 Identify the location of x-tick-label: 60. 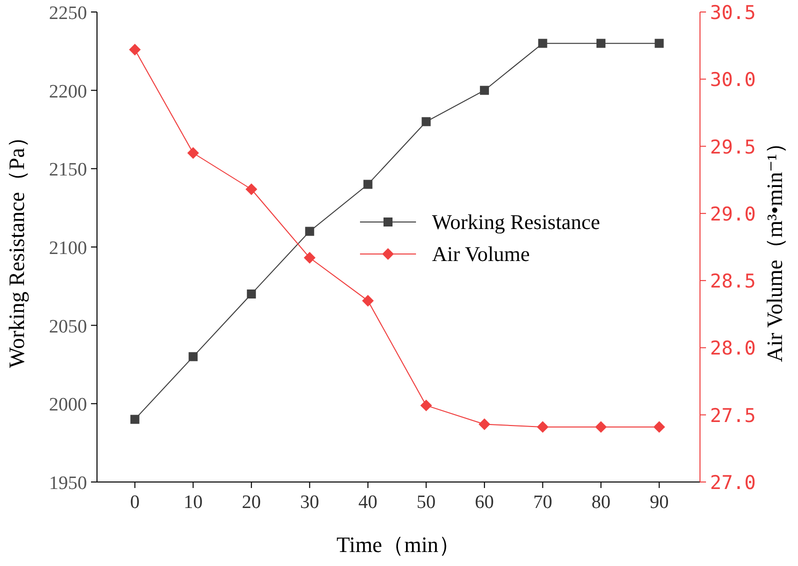
(484, 502).